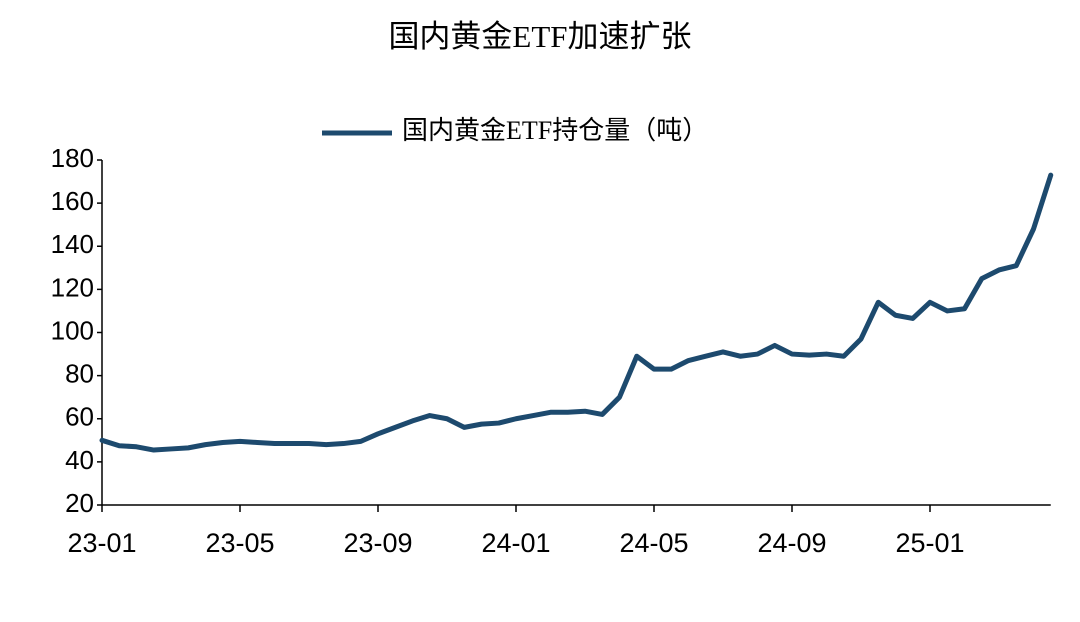 This screenshot has width=1080, height=622. Describe the element at coordinates (101, 543) in the screenshot. I see `x-tick-label: 23-01` at that location.